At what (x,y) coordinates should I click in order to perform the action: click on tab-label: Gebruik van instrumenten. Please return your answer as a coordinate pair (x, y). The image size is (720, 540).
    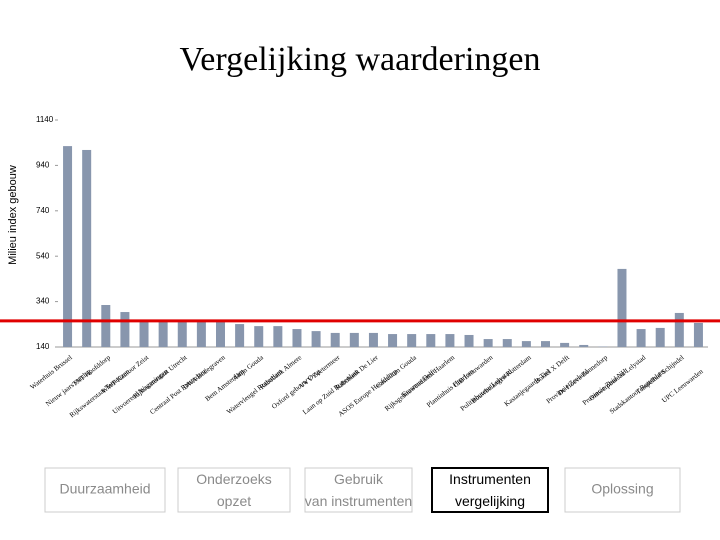
    Looking at the image, I should click on (358, 490).